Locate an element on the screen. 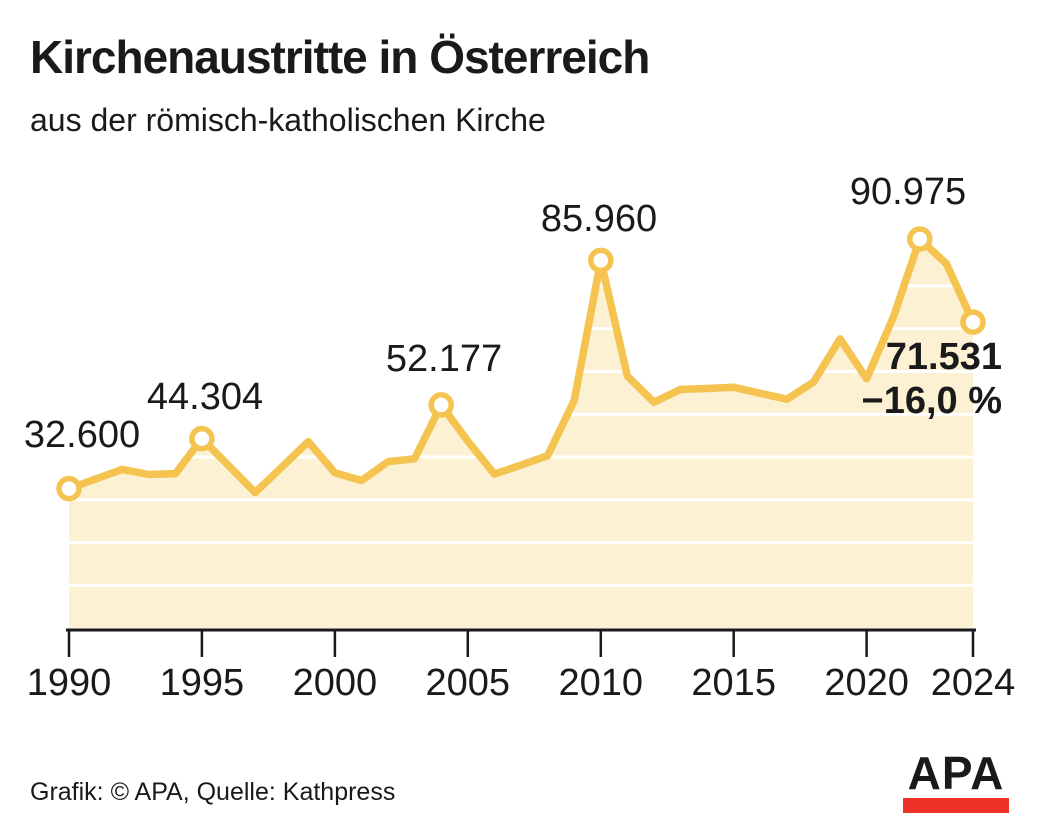 This screenshot has width=1040, height=828. x-tick-label-2000: 2000 is located at coordinates (335, 683).